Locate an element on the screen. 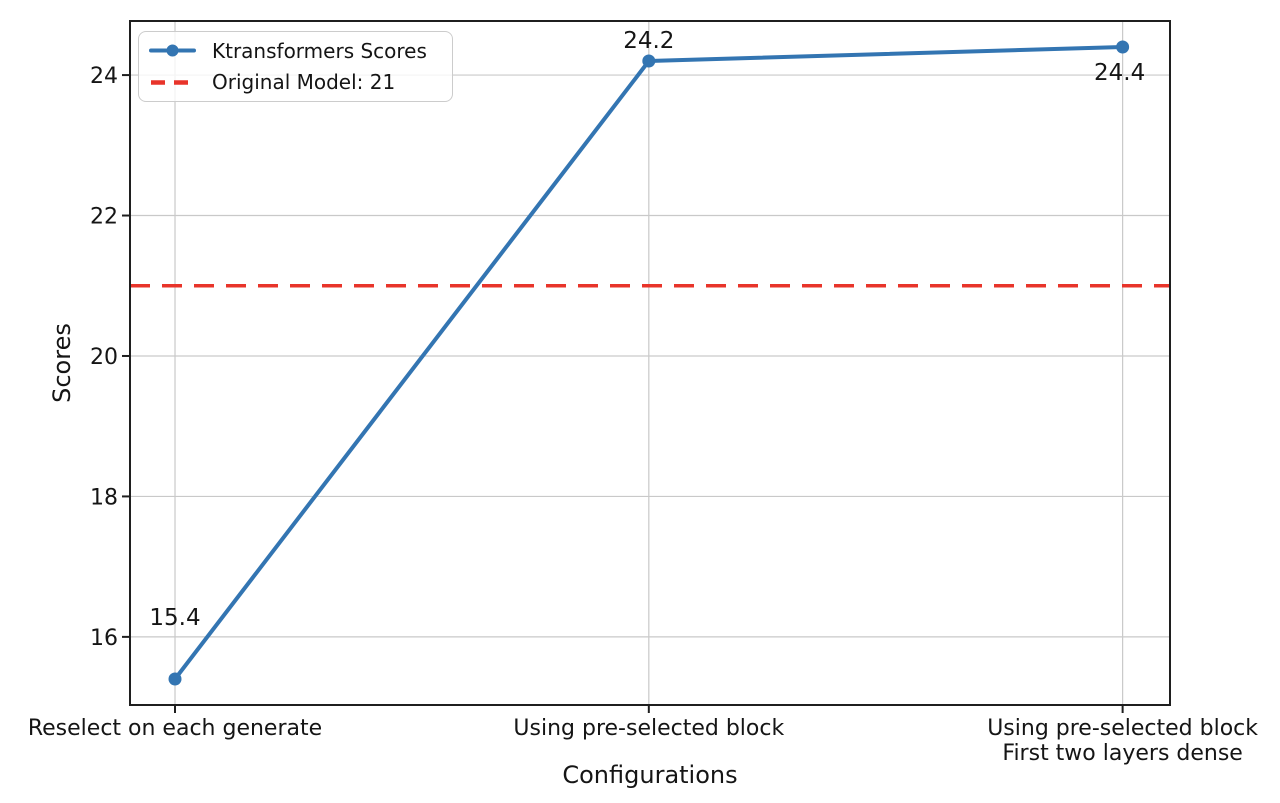 This screenshot has height=803, width=1280. x-axis-title: Configurations is located at coordinates (650, 775).